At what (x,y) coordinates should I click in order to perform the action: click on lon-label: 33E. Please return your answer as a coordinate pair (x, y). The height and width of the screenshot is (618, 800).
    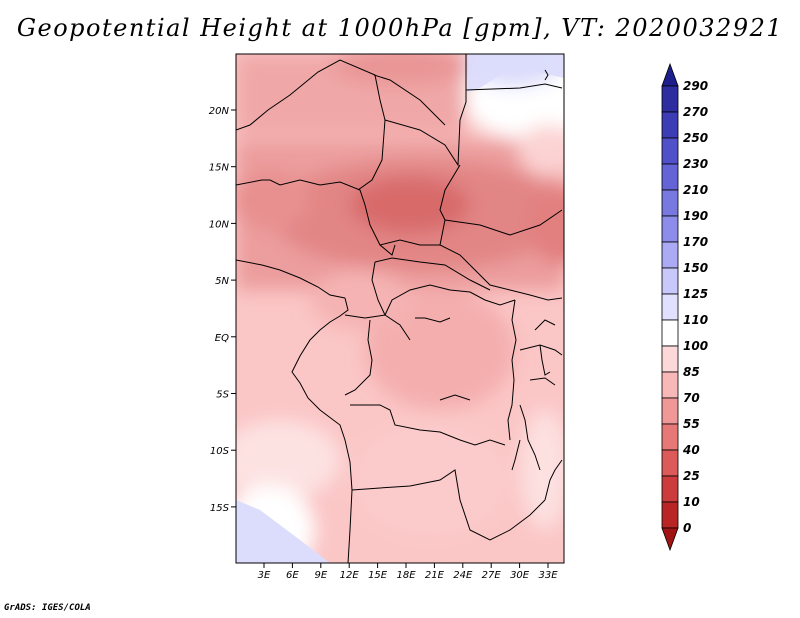
    Looking at the image, I should click on (548, 575).